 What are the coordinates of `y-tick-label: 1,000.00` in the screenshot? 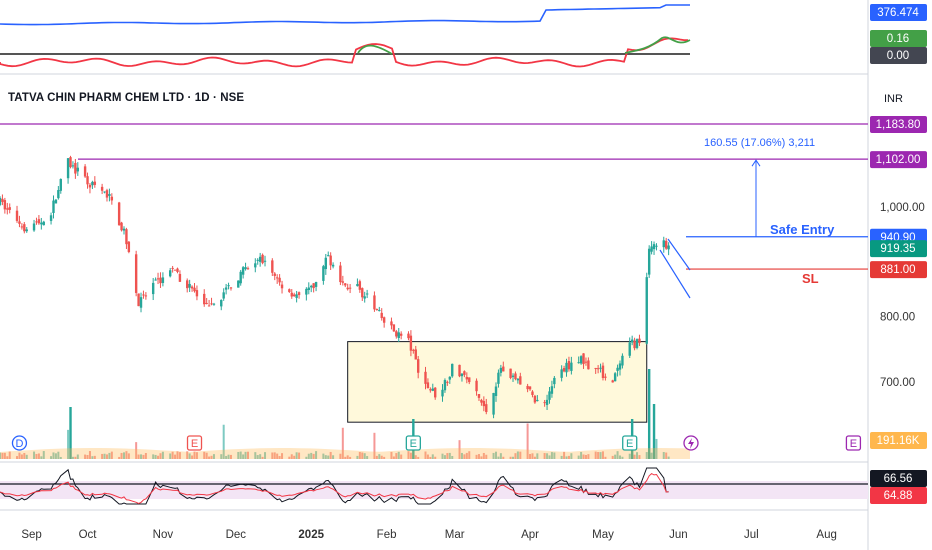 It's located at (902, 208).